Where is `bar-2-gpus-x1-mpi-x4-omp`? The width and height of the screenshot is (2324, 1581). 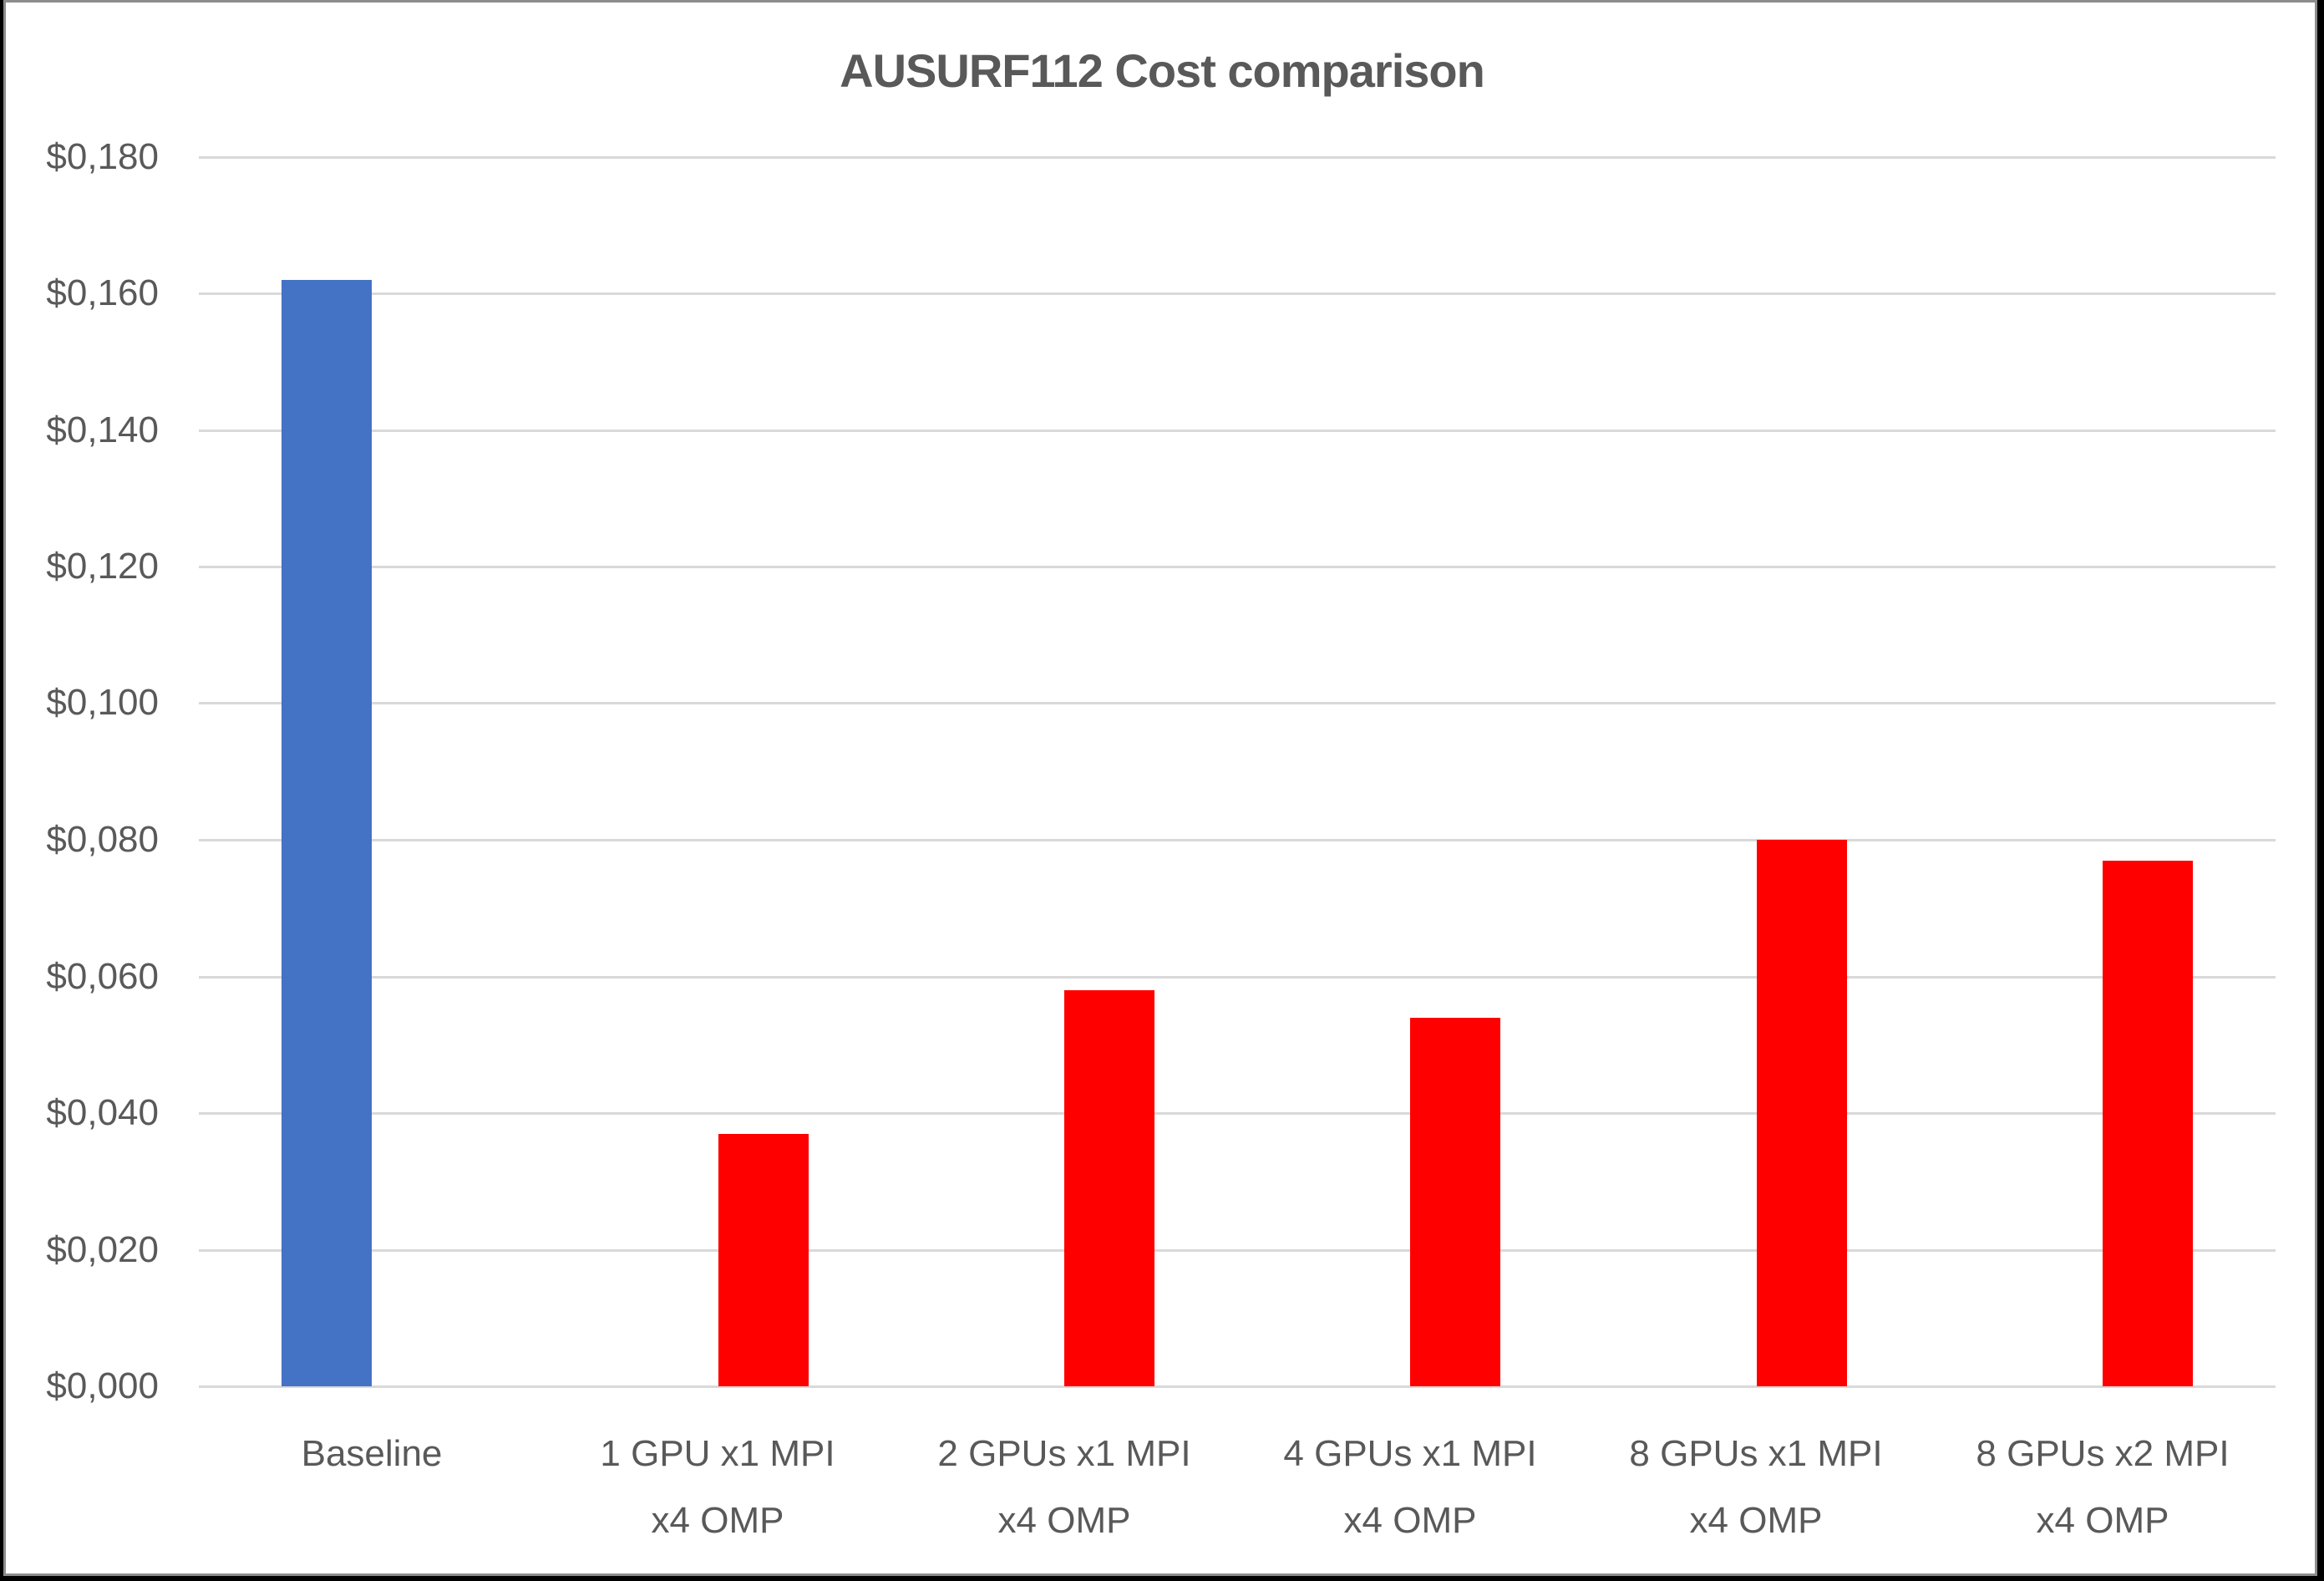 bar-2-gpus-x1-mpi-x4-omp is located at coordinates (1108, 1188).